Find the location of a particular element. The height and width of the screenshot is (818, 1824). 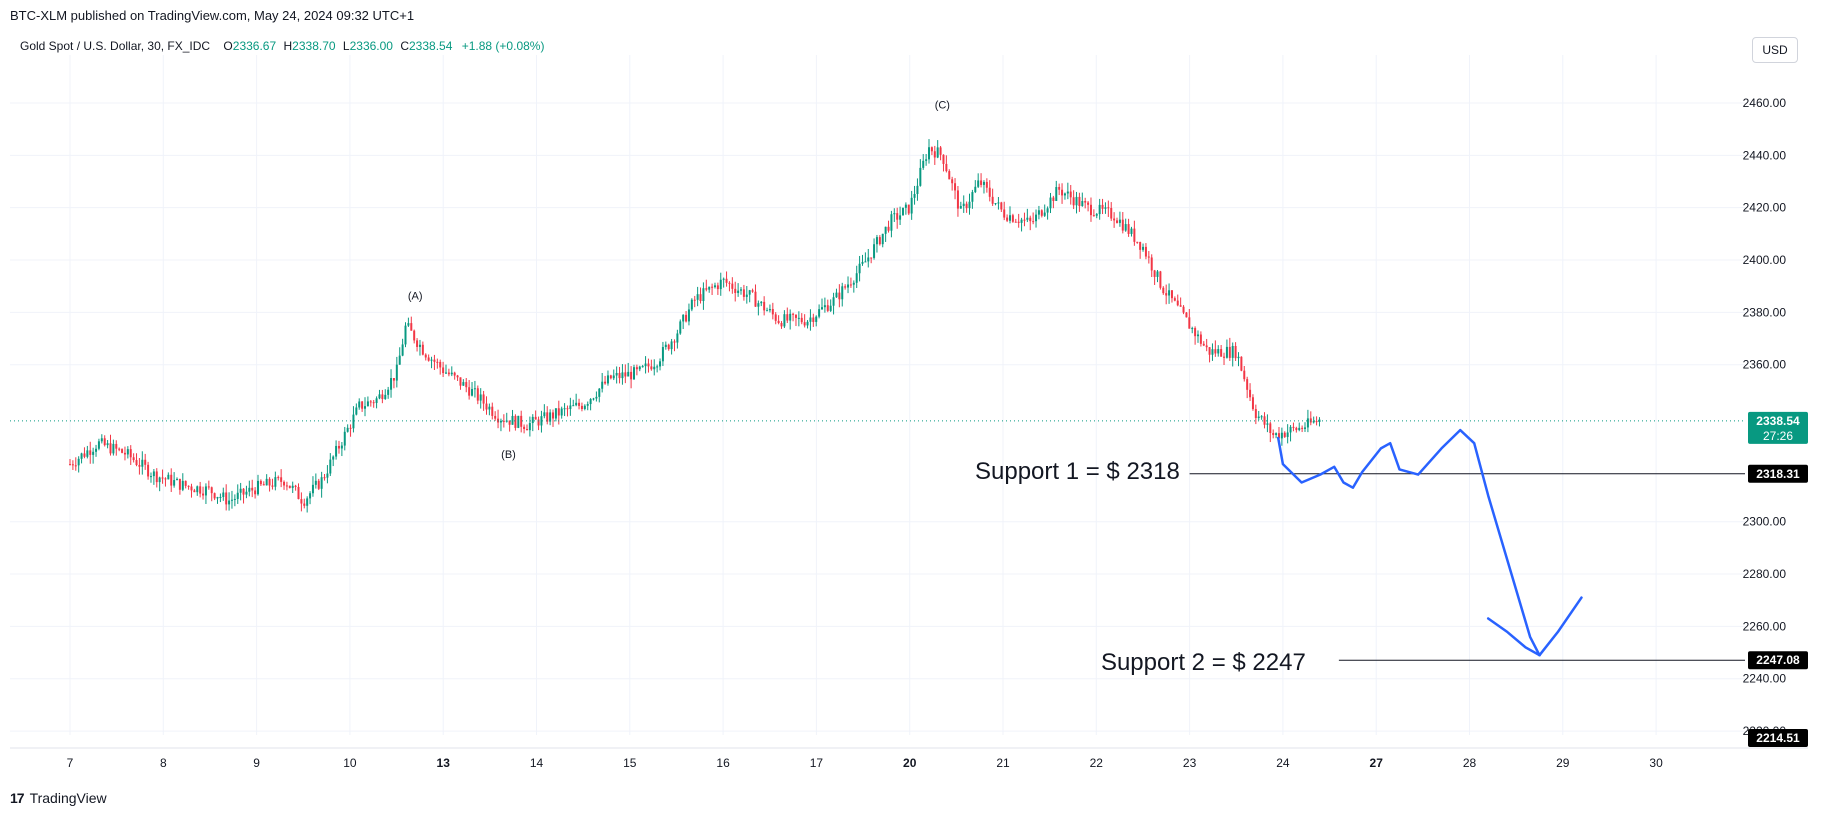

x-tick-label: 22 is located at coordinates (1097, 763).